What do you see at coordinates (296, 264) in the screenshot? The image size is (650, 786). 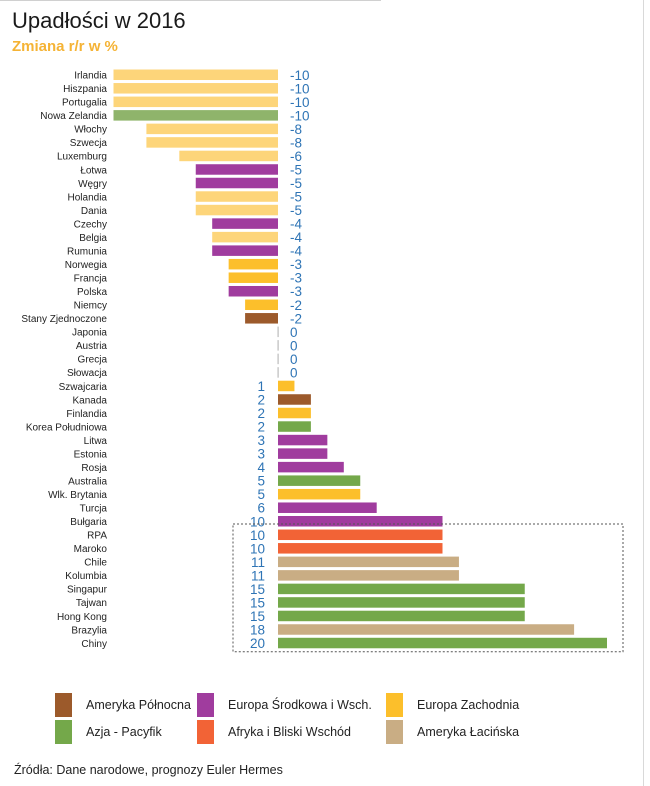 I see `value-label-norwegia: -3` at bounding box center [296, 264].